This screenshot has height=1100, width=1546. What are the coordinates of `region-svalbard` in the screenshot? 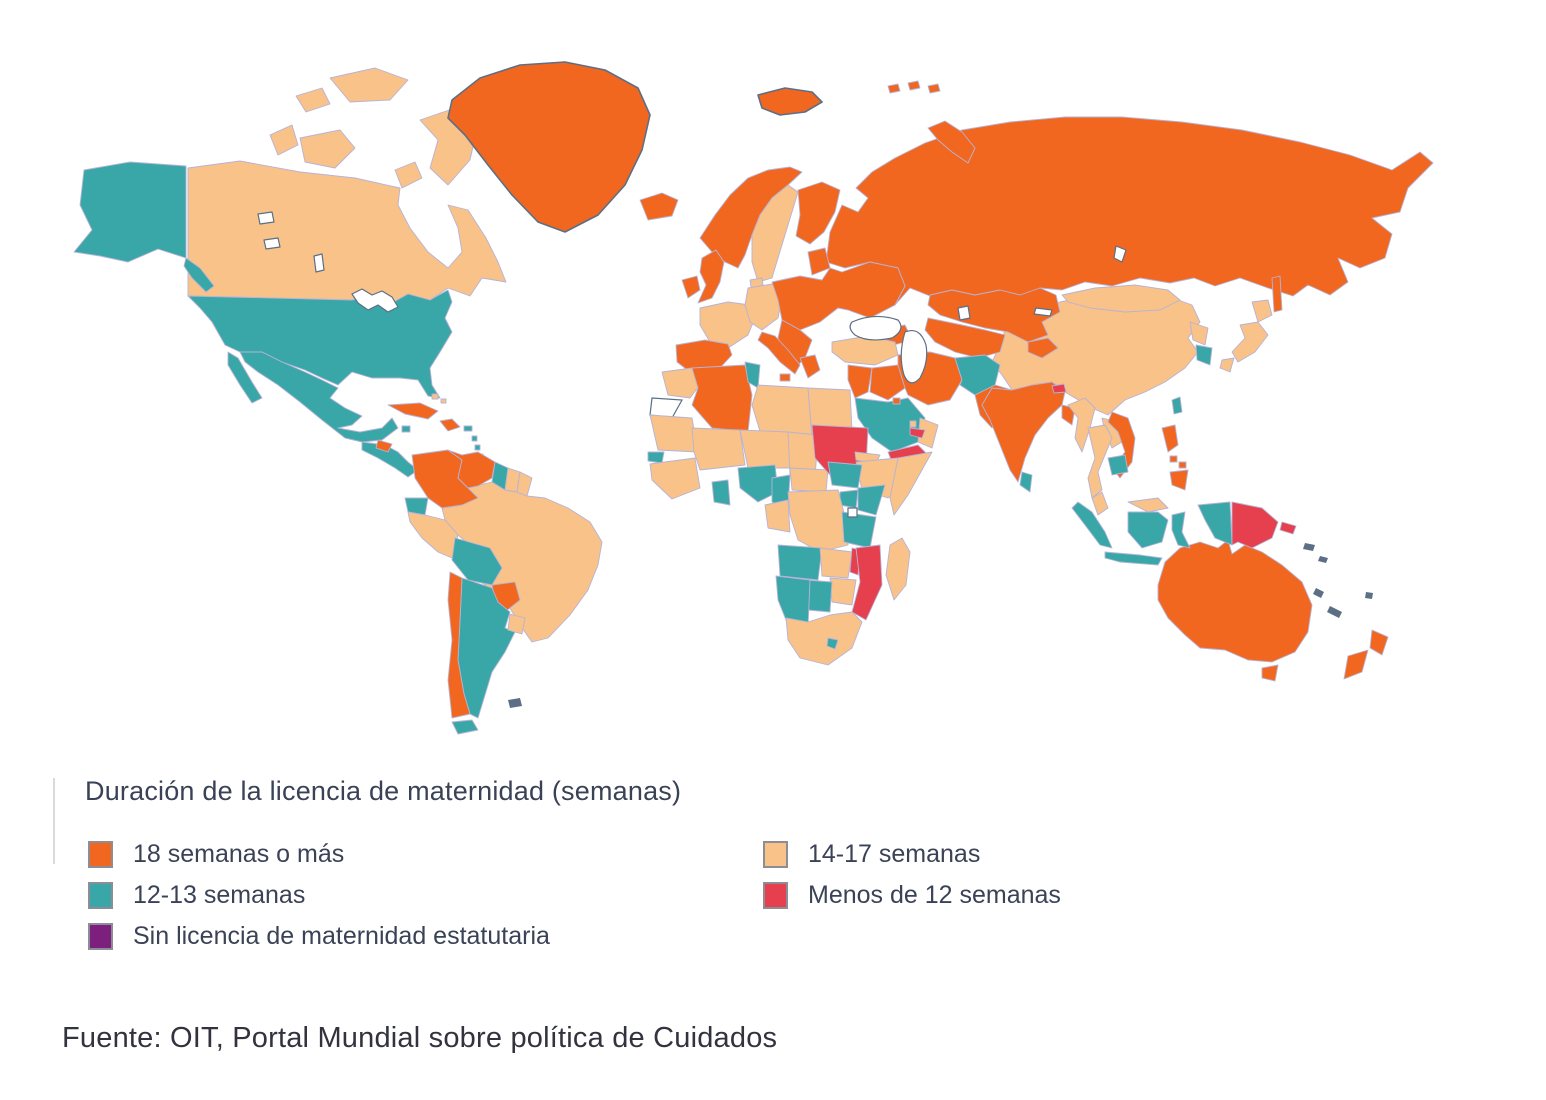 It's located at (790, 101).